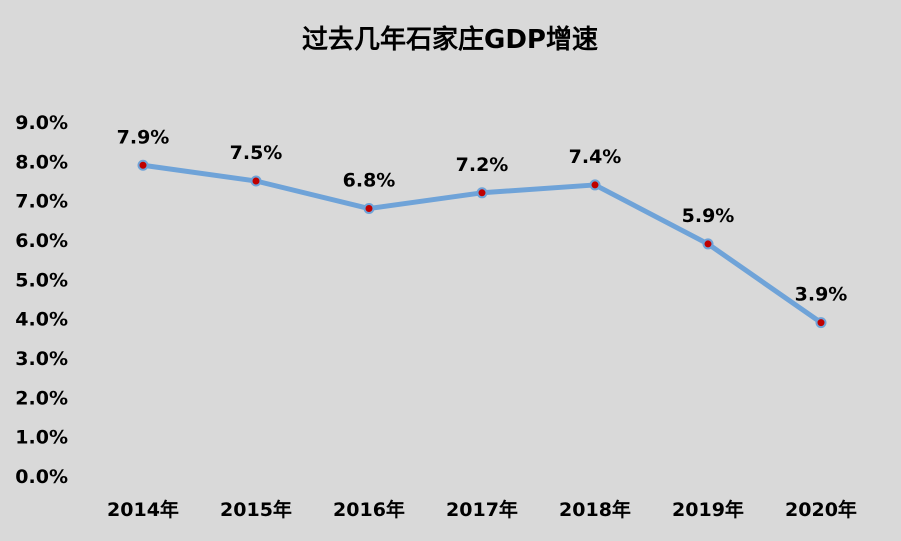 The image size is (901, 541). What do you see at coordinates (821, 509) in the screenshot?
I see `x-tick-label: 2020年` at bounding box center [821, 509].